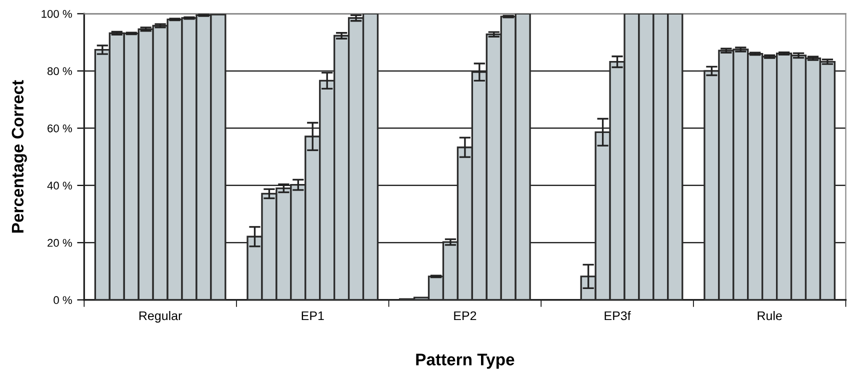  Describe the element at coordinates (60, 128) in the screenshot. I see `y-tick-label: 60 %` at that location.